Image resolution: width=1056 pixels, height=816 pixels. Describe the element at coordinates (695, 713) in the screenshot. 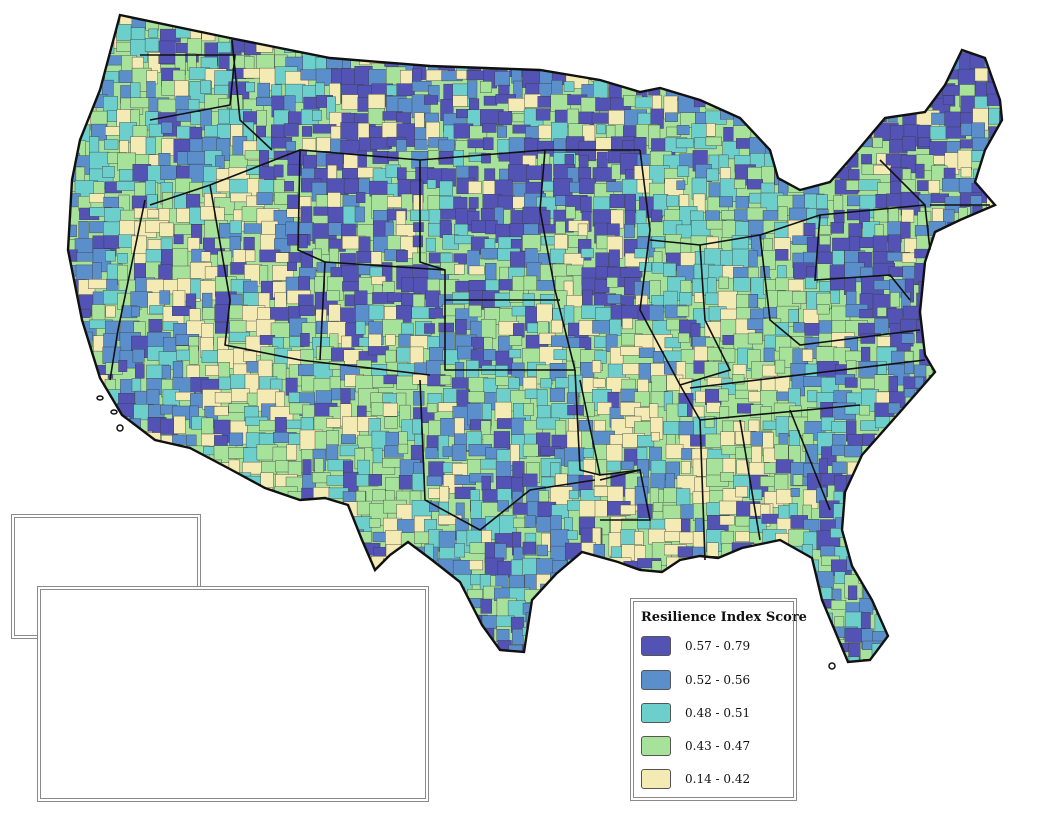

I see `legend-item: 0.48 - 0.51` at that location.